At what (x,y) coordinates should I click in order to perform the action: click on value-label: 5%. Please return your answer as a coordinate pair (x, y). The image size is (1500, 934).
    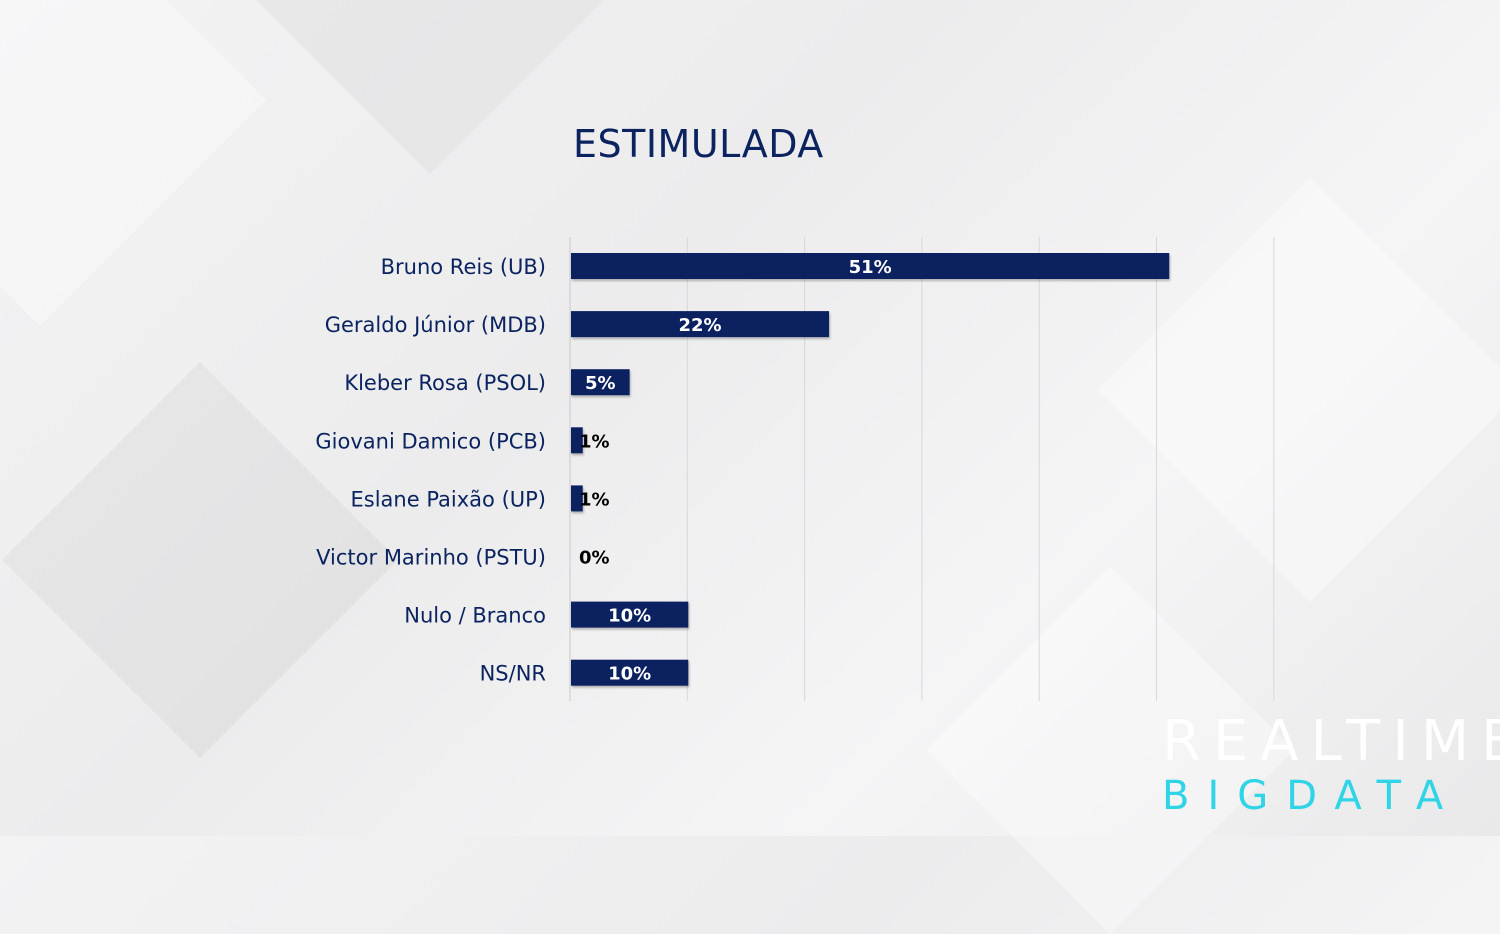
    Looking at the image, I should click on (600, 383).